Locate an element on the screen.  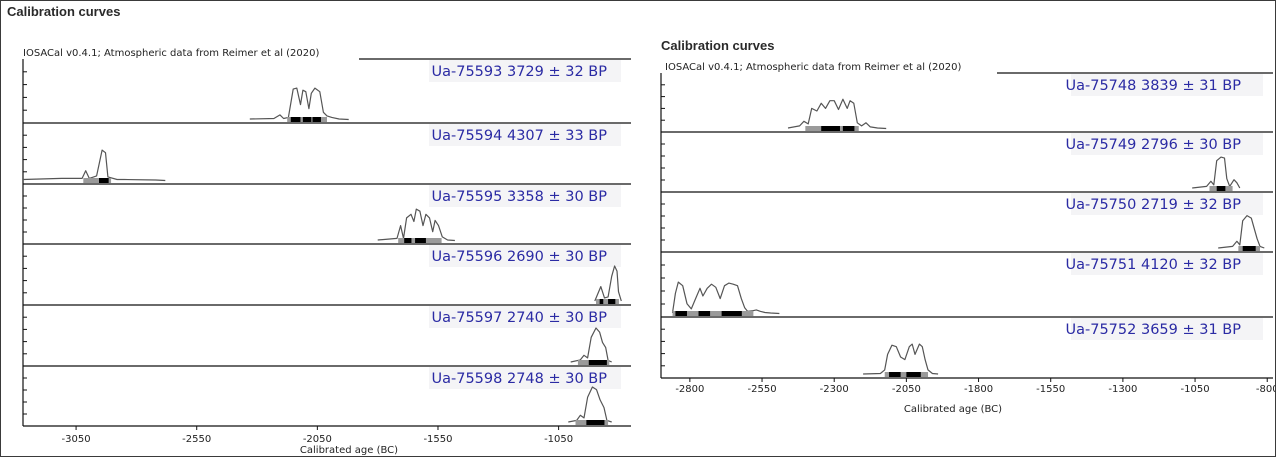
right-x-axis-label: Calibrated age (BC) is located at coordinates (953, 409).